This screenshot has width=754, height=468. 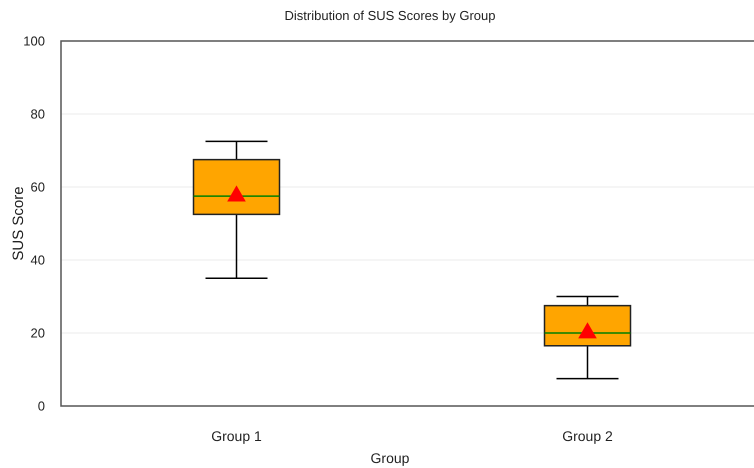 What do you see at coordinates (37, 187) in the screenshot?
I see `y-tick-label: 60` at bounding box center [37, 187].